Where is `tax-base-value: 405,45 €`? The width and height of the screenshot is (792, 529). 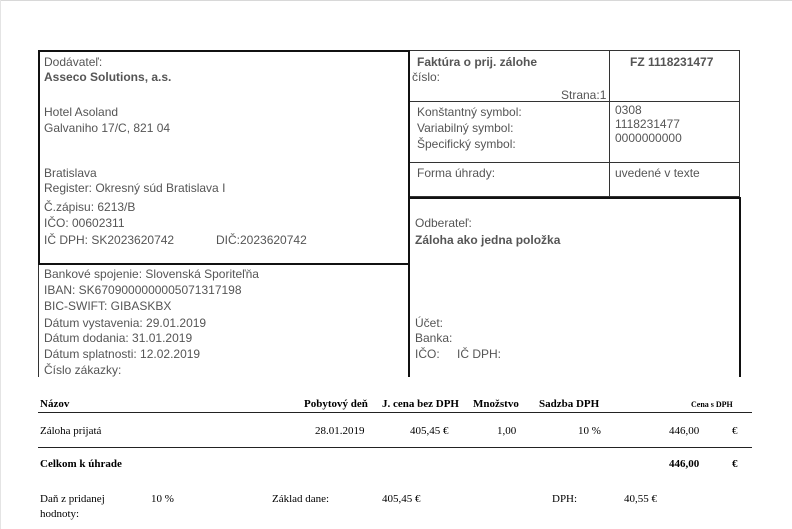
tax-base-value: 405,45 € is located at coordinates (401, 499).